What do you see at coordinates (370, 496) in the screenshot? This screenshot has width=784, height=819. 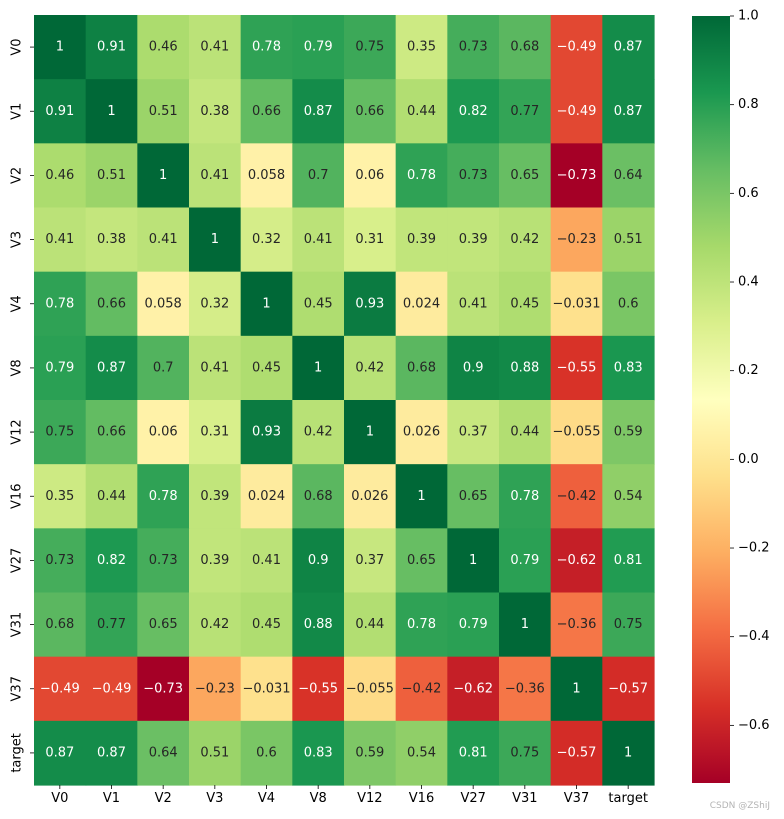 I see `heatmap-cell-V16-V12` at bounding box center [370, 496].